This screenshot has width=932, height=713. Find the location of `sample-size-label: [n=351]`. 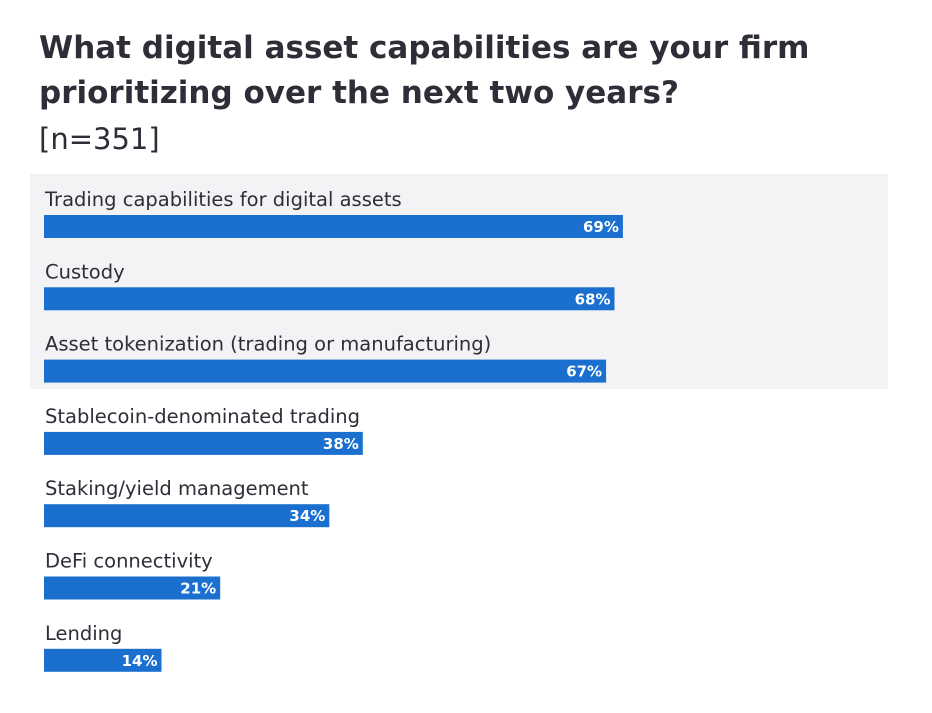

sample-size-label: [n=351] is located at coordinates (99, 139).